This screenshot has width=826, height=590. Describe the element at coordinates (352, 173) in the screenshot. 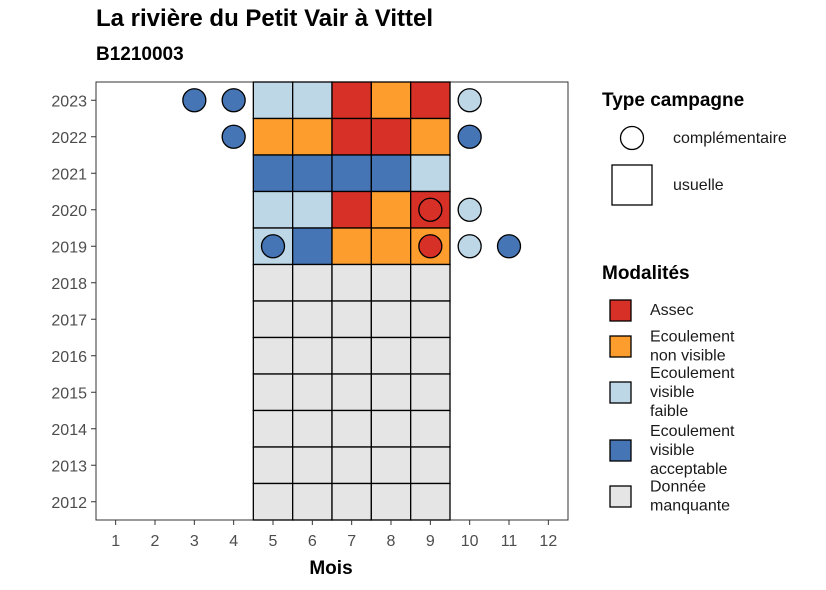

I see `complementaire-points` at that location.